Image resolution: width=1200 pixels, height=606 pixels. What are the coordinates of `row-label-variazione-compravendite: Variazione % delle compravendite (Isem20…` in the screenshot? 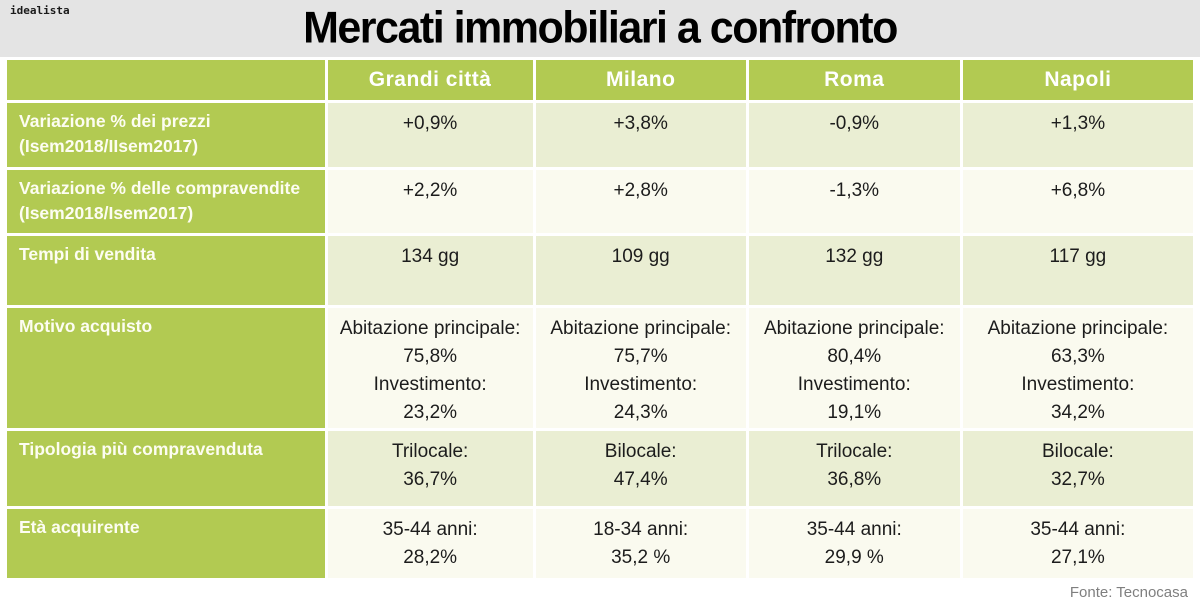 It's located at (166, 201).